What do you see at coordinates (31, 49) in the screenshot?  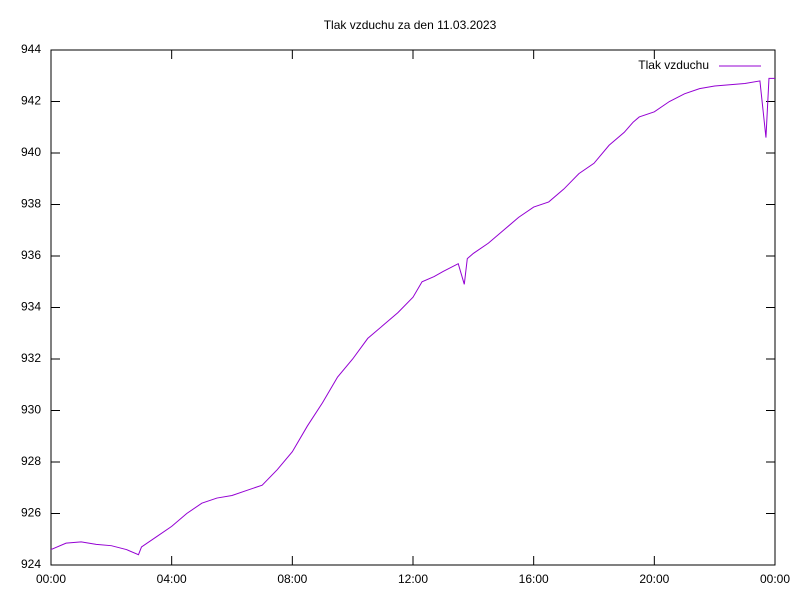 I see `y-tick-label: 944` at bounding box center [31, 49].